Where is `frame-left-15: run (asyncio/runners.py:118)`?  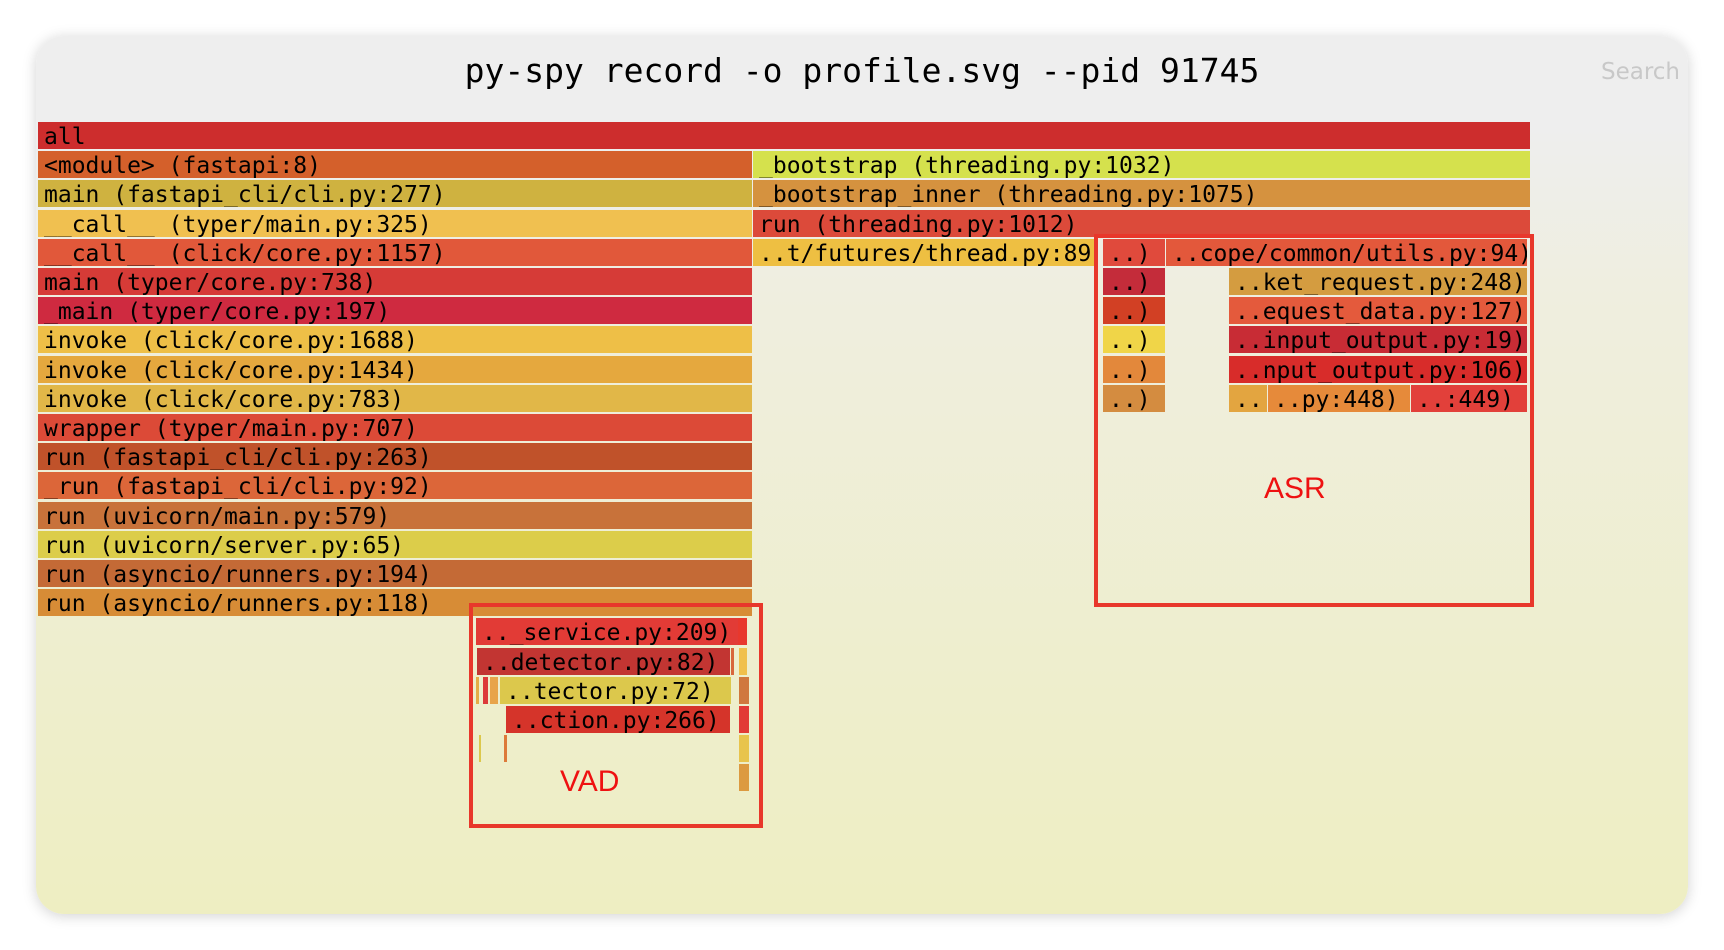 frame-left-15: run (asyncio/runners.py:118) is located at coordinates (395, 603).